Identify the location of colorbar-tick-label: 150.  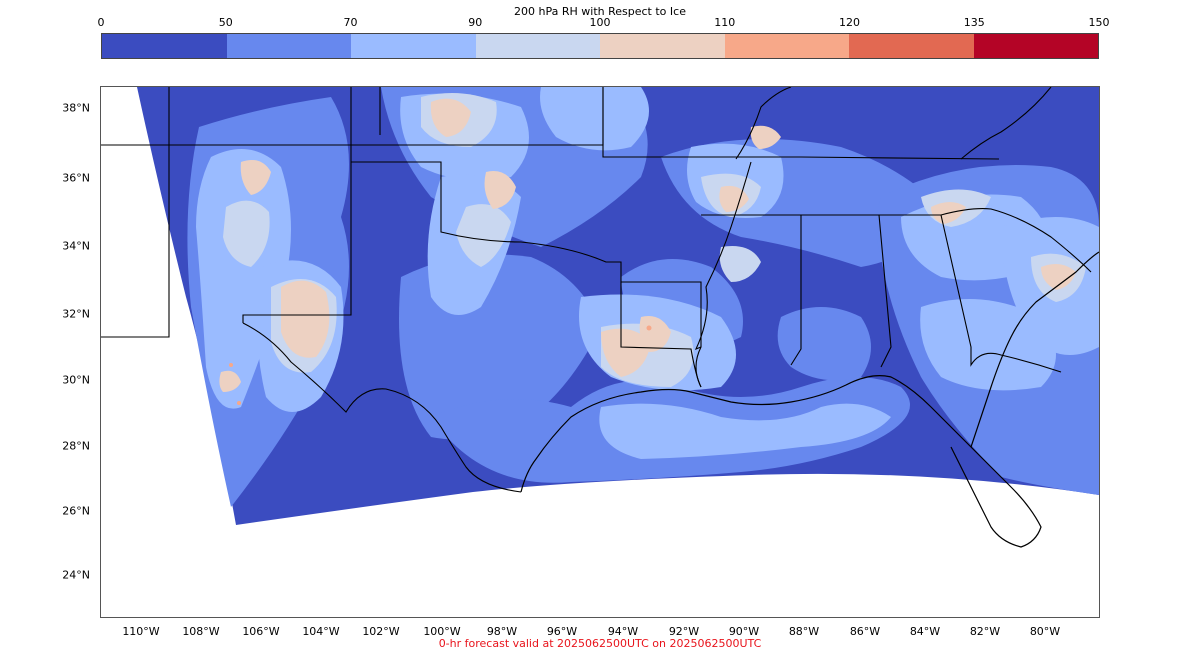
(1099, 22).